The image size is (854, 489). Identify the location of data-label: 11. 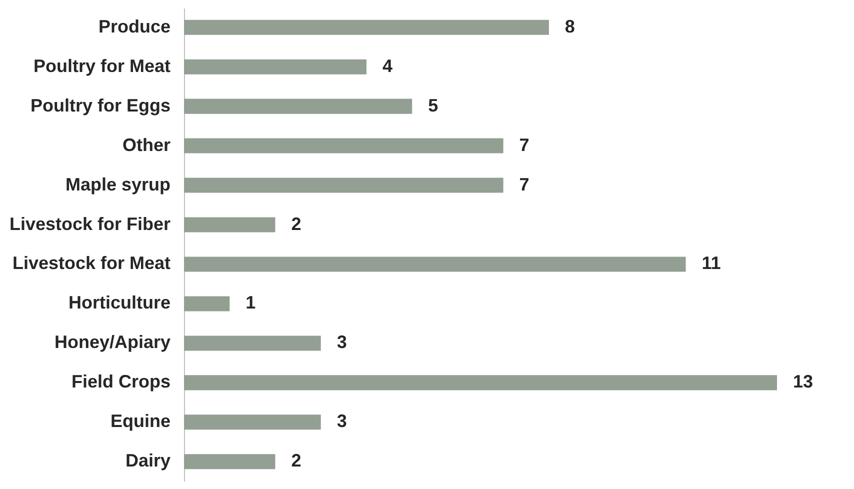
(711, 263).